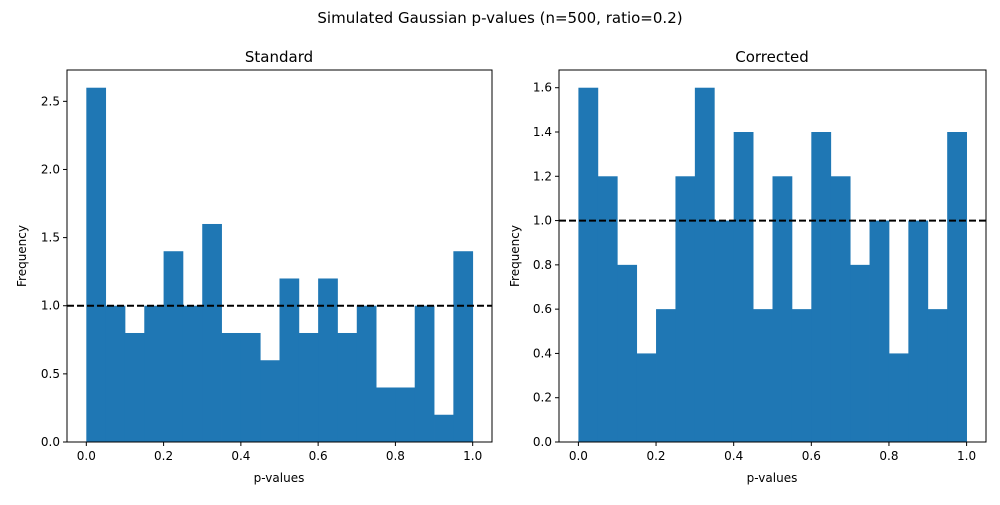  What do you see at coordinates (50, 169) in the screenshot?
I see `y-tick-label: 2.0` at bounding box center [50, 169].